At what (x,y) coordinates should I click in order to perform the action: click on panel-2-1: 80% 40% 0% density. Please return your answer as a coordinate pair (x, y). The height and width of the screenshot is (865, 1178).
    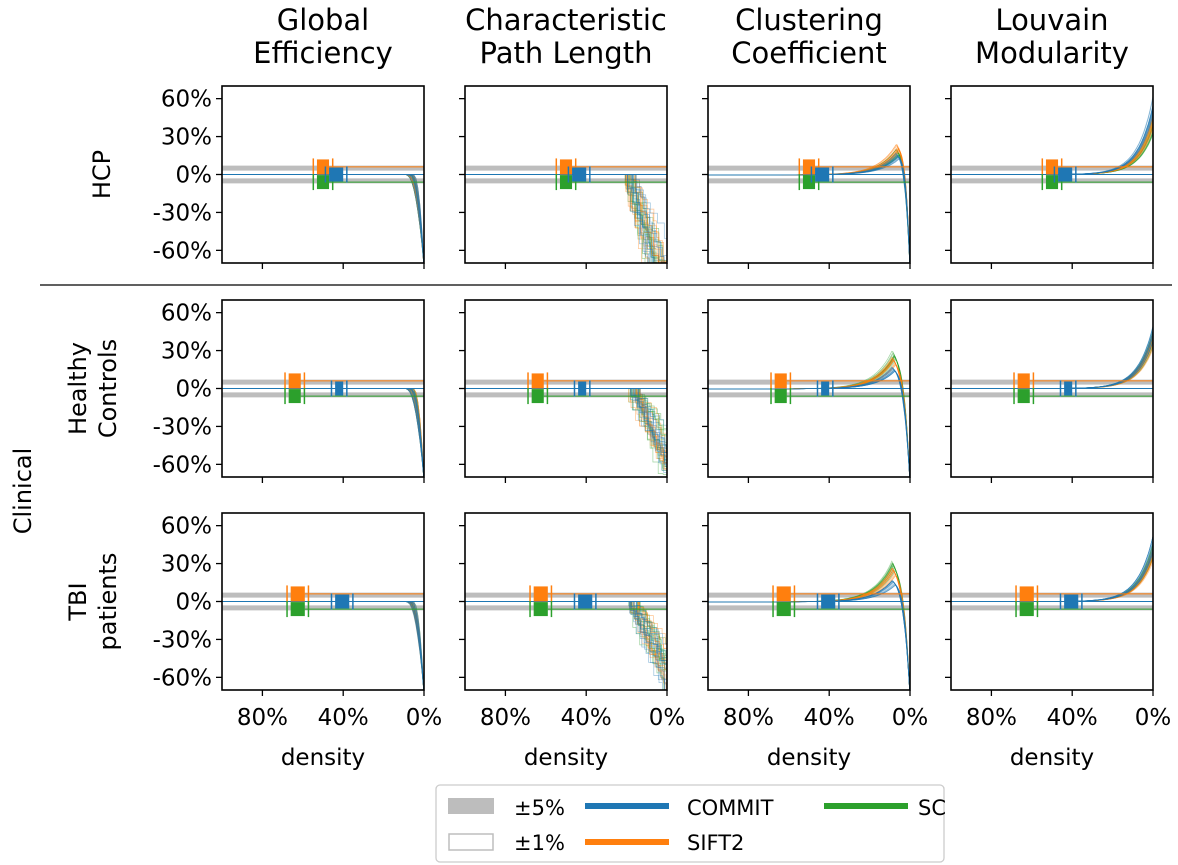
    Looking at the image, I should click on (572, 641).